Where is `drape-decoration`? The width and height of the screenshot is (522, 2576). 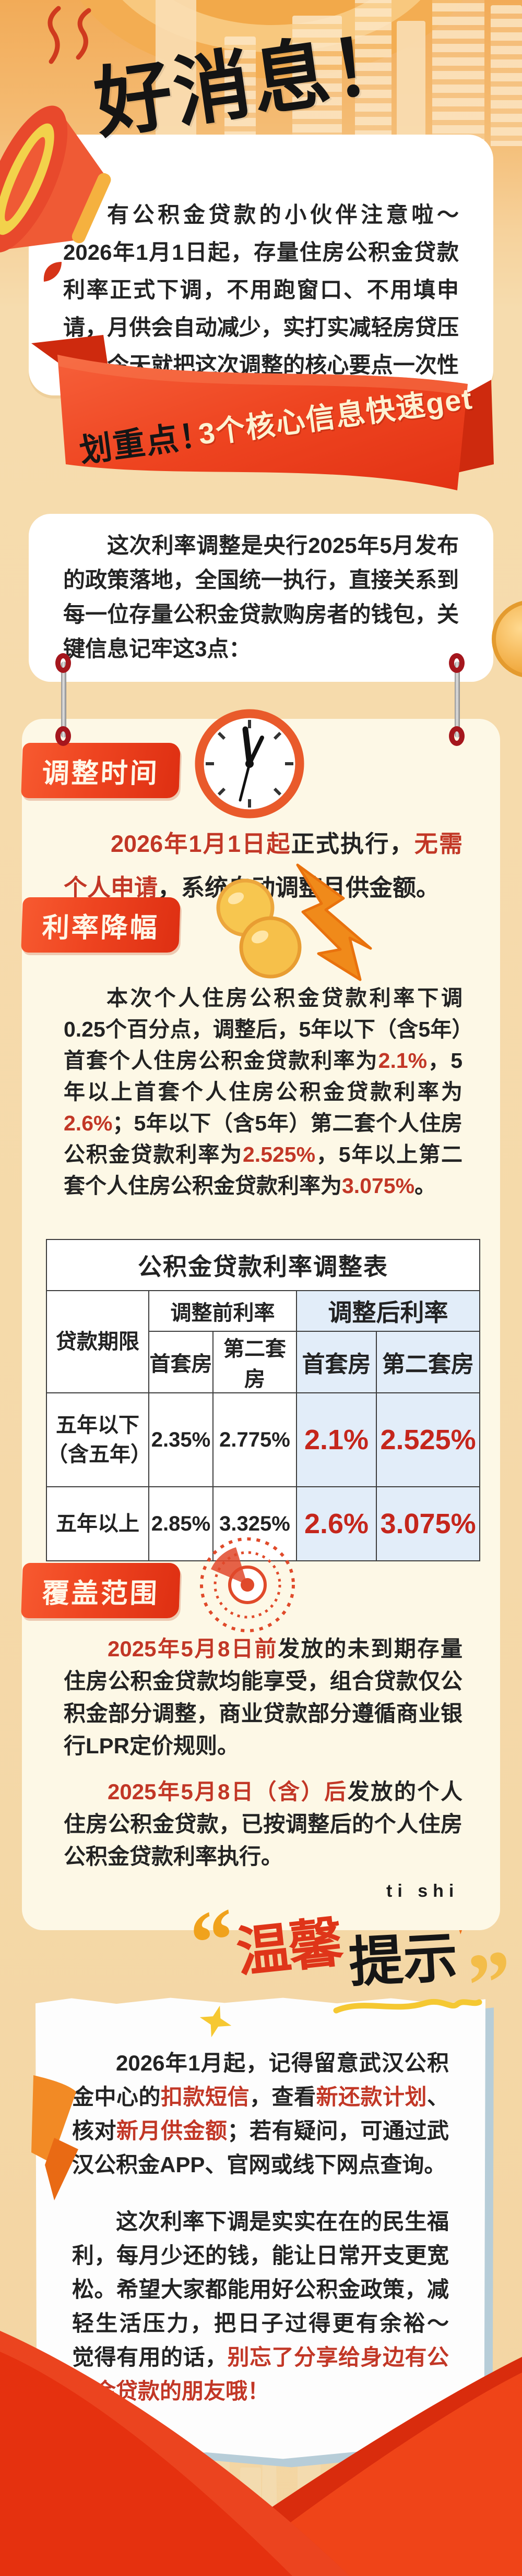
drape-decoration is located at coordinates (261, 2453).